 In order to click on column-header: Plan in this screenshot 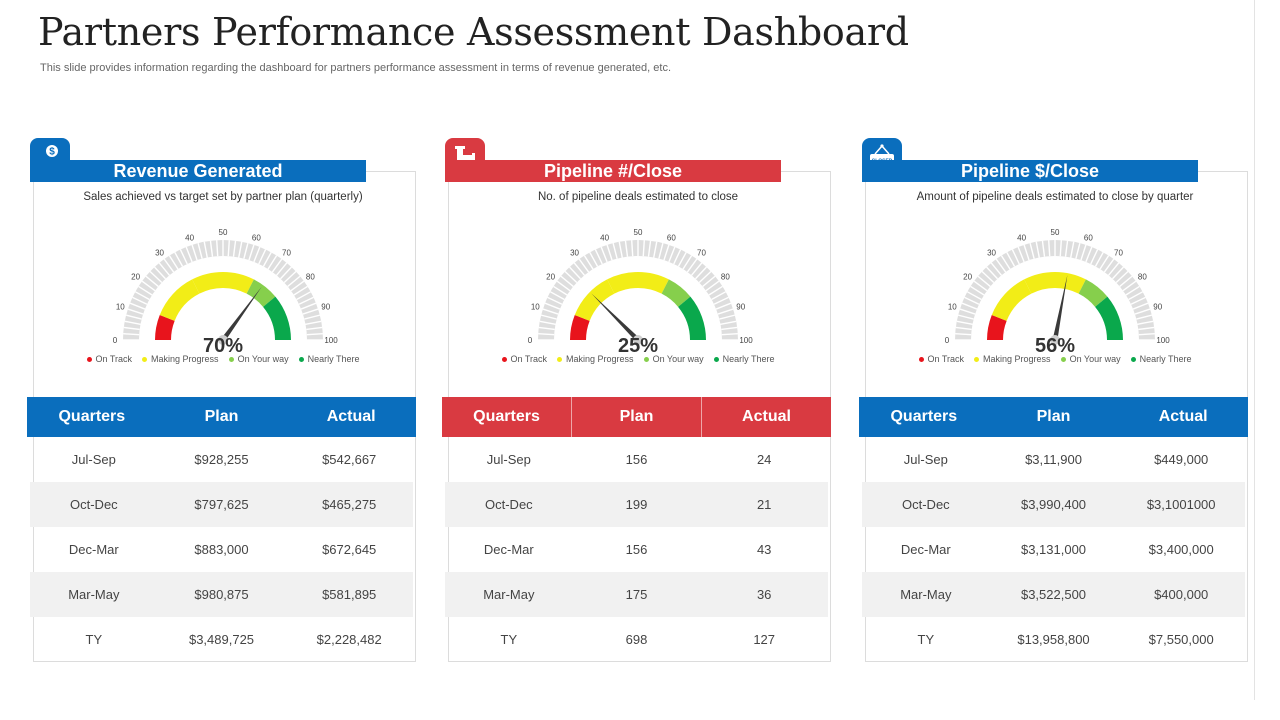, I will do `click(636, 417)`.